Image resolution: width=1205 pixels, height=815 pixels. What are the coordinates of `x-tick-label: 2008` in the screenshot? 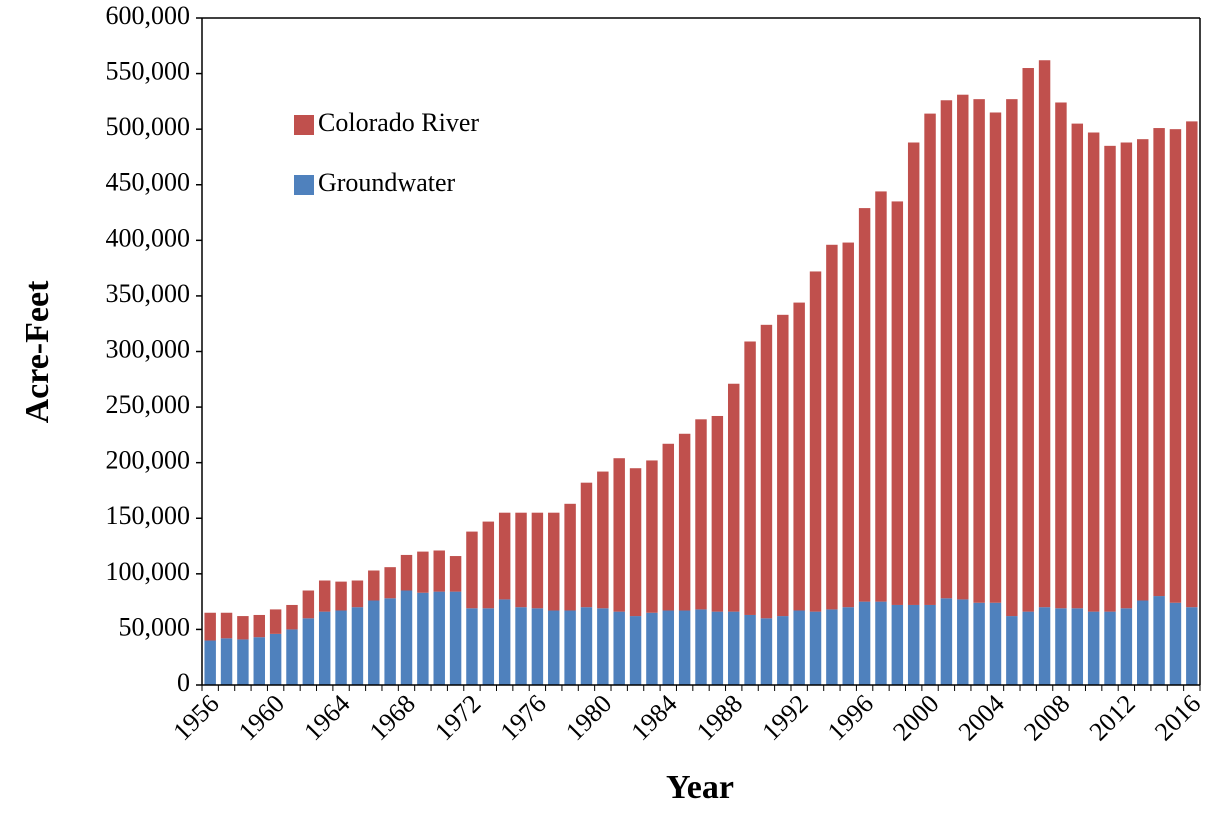 It's located at (1046, 717).